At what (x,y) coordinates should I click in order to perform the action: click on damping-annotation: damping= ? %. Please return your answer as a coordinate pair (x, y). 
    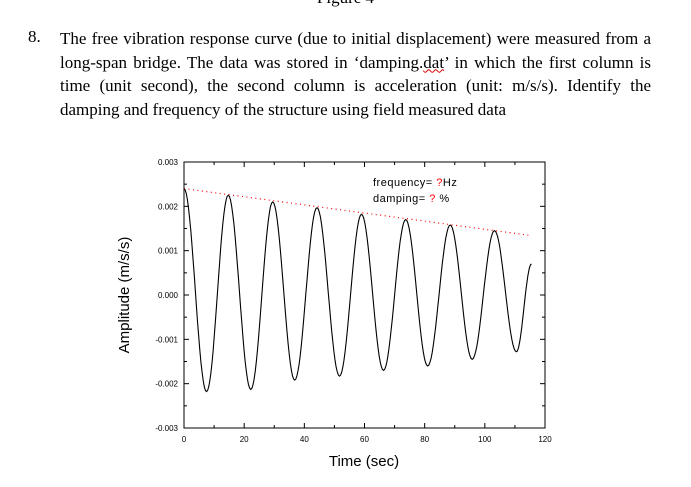
    Looking at the image, I should click on (411, 199).